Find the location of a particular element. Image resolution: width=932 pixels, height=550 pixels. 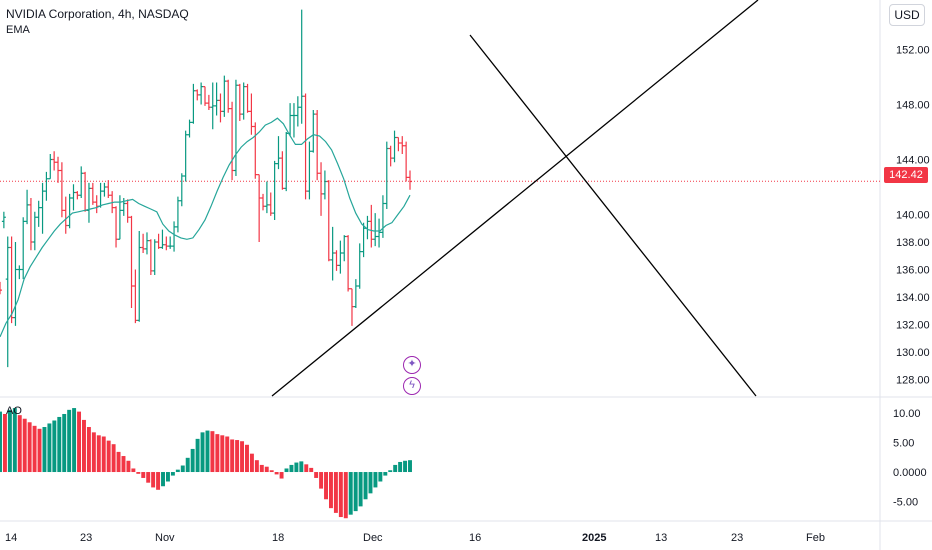

currency-button: USD is located at coordinates (907, 15).